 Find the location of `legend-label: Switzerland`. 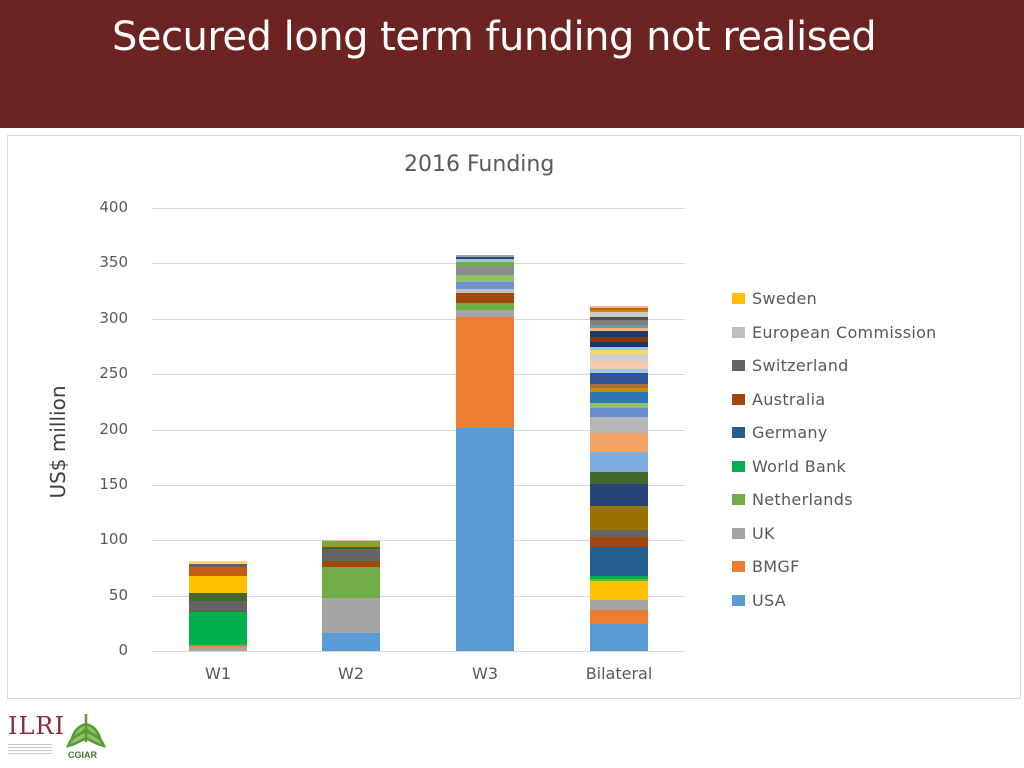

legend-label: Switzerland is located at coordinates (800, 366).